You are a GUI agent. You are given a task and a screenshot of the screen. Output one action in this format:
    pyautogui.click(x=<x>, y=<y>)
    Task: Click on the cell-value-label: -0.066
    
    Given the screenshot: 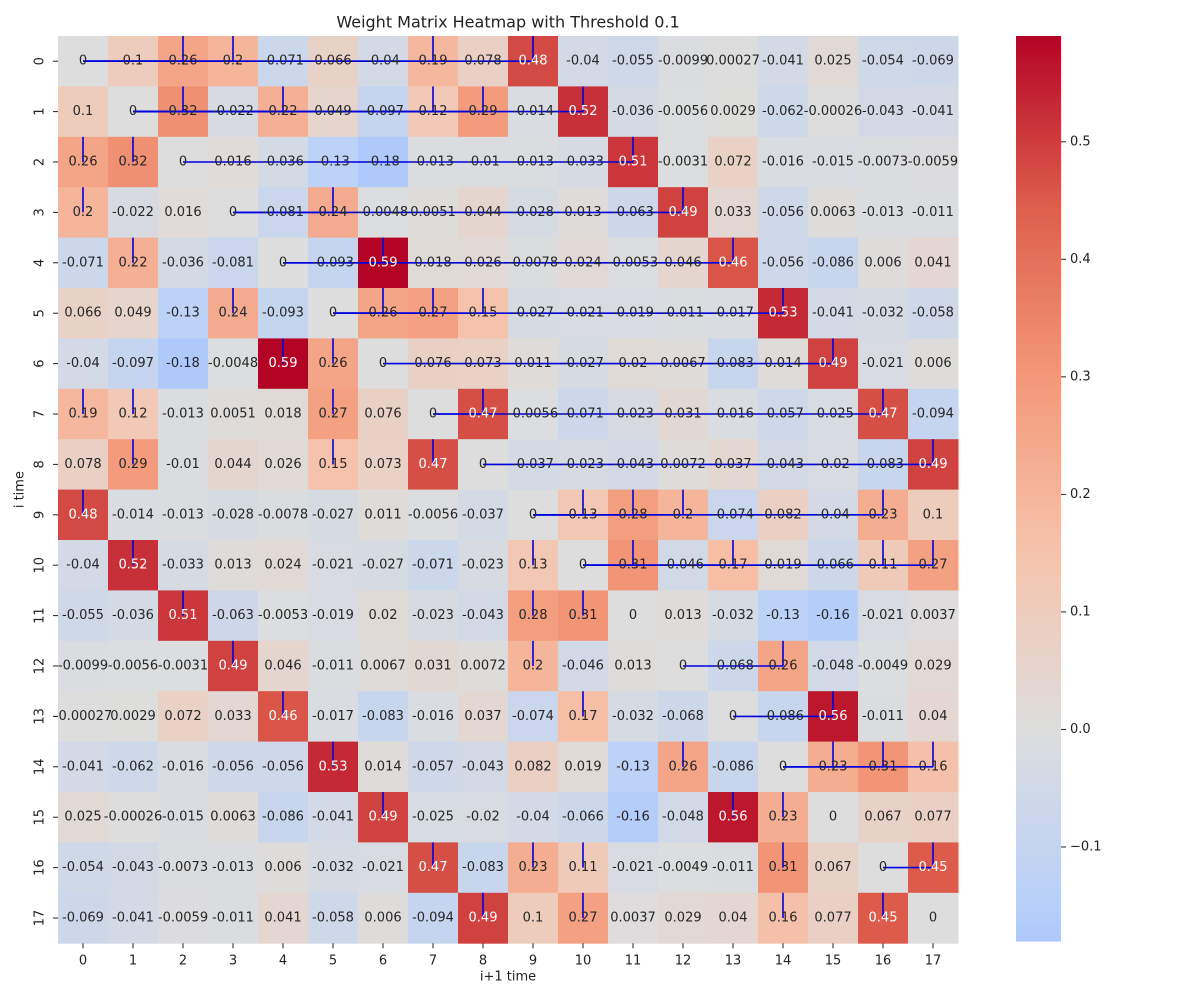 What is the action you would take?
    pyautogui.click(x=583, y=817)
    